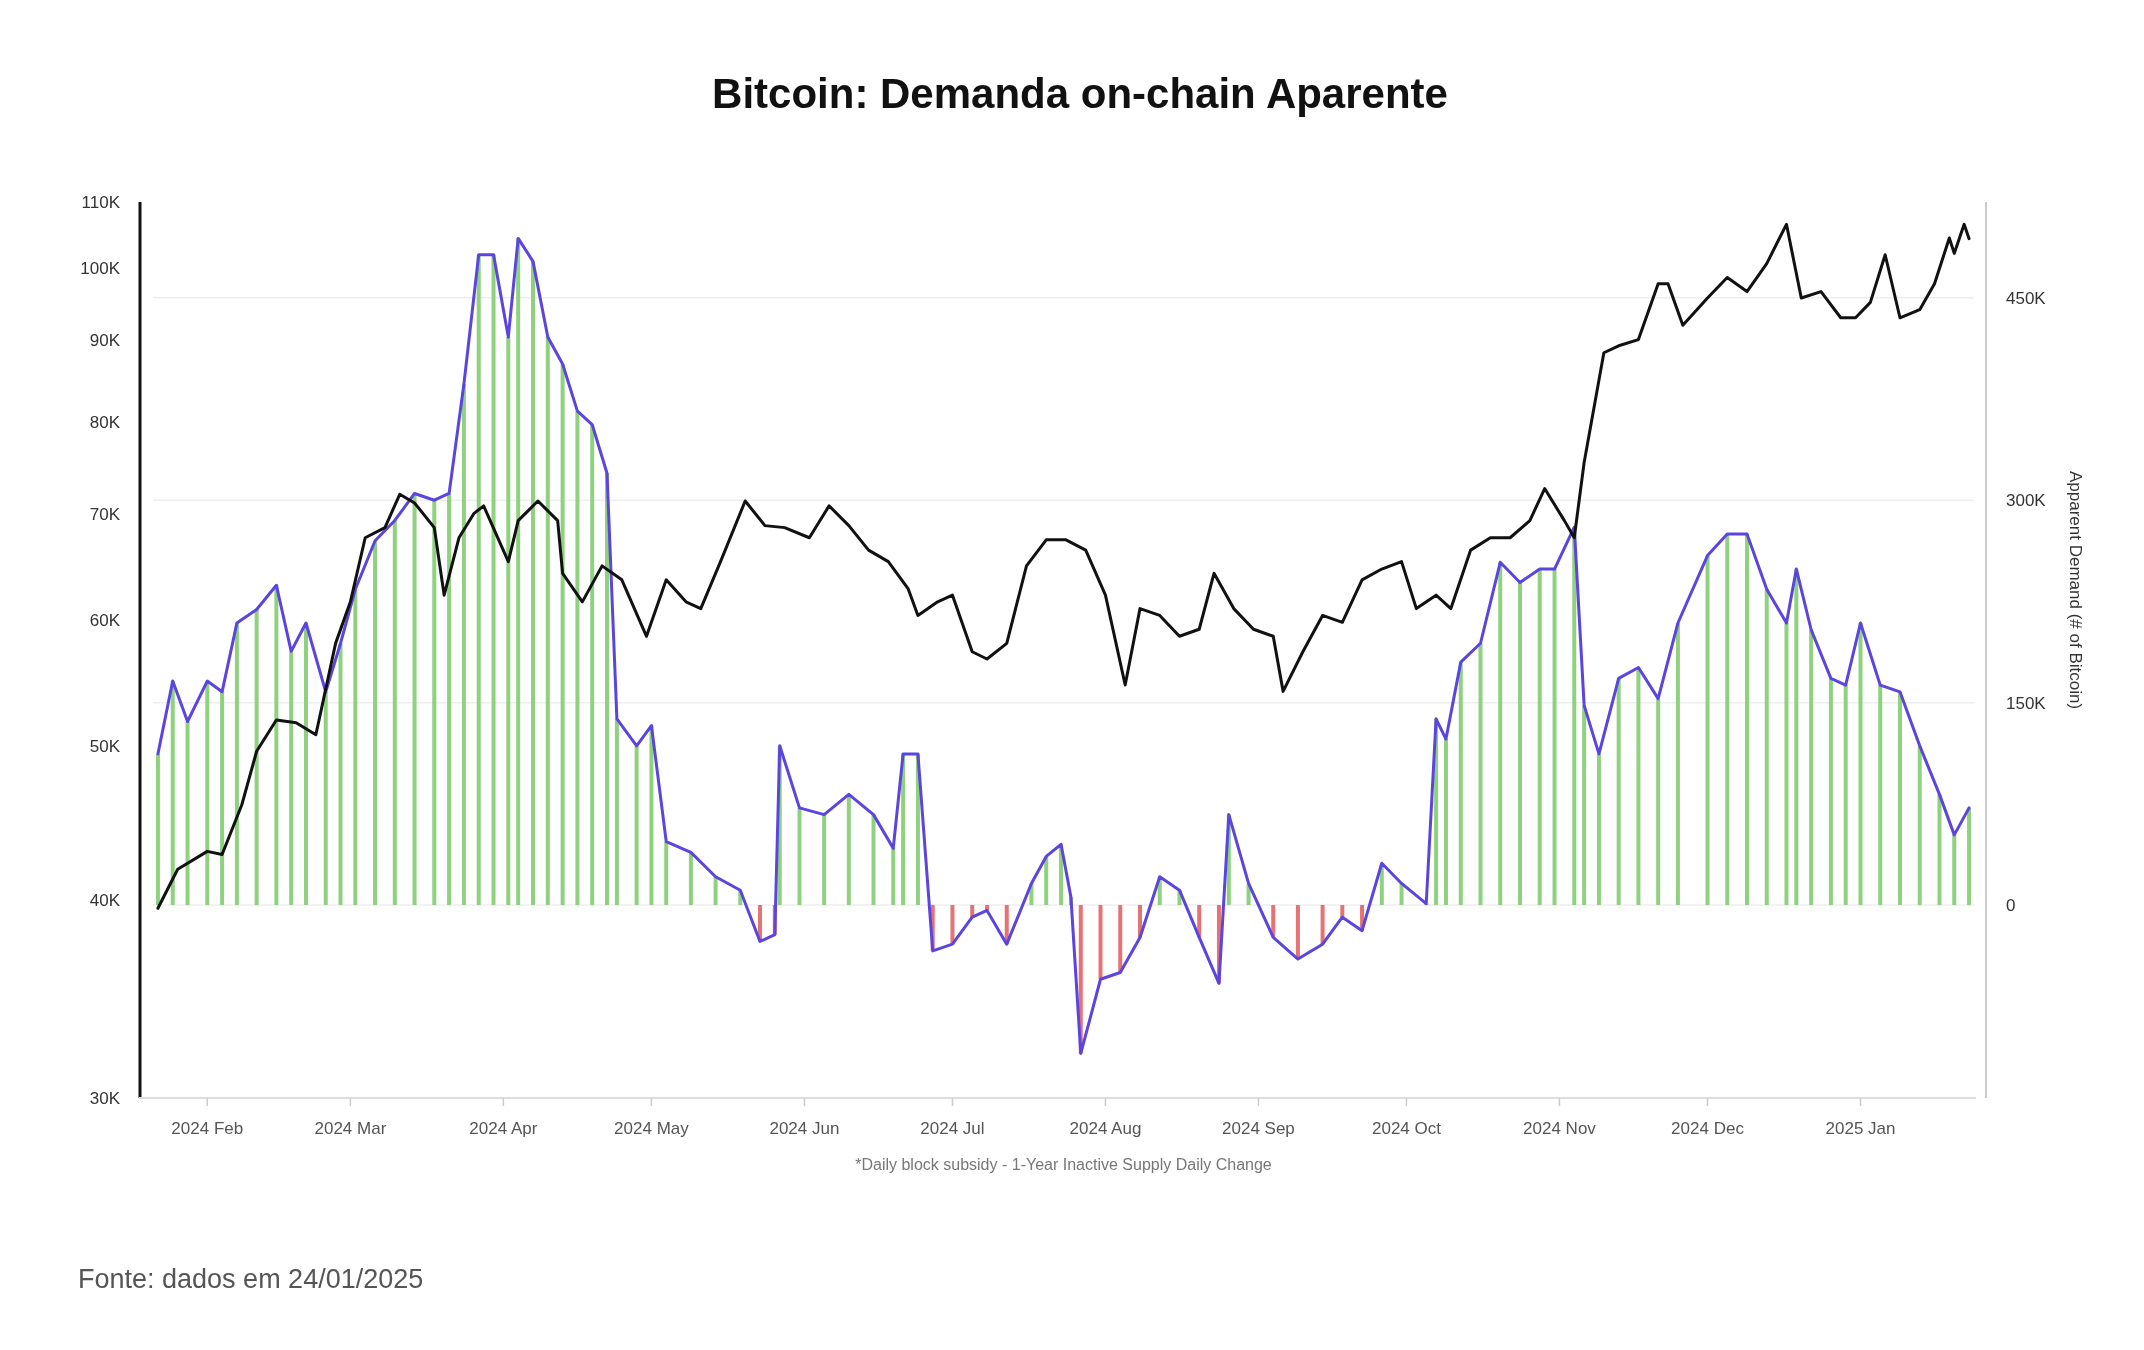 The width and height of the screenshot is (2144, 1350). Describe the element at coordinates (105, 746) in the screenshot. I see `y-tick-label: 50K` at that location.